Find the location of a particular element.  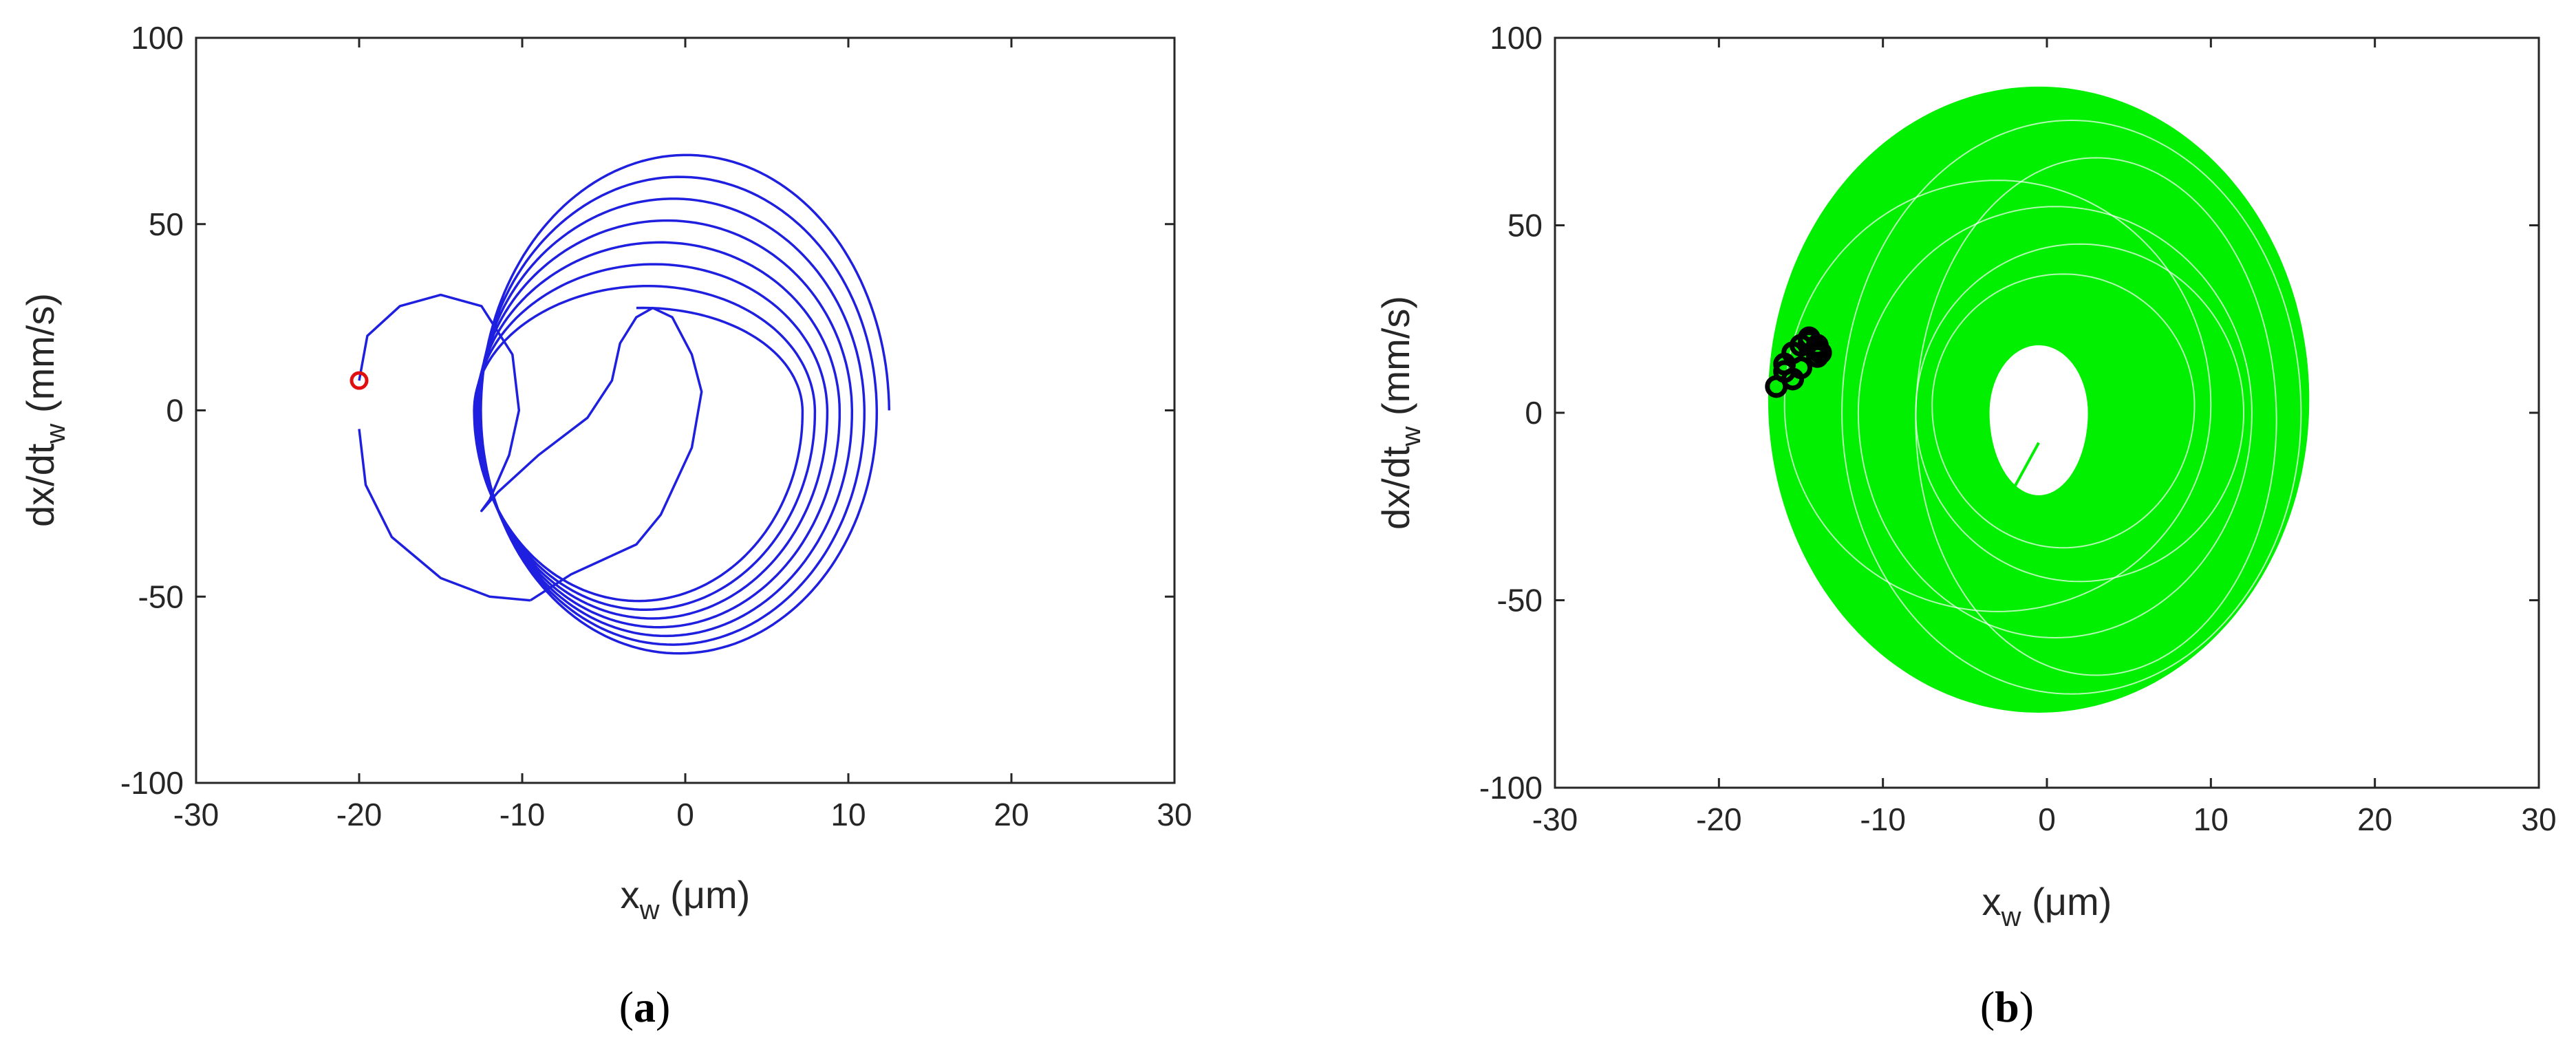

panel-b-caption: (b) is located at coordinates (2007, 1007).